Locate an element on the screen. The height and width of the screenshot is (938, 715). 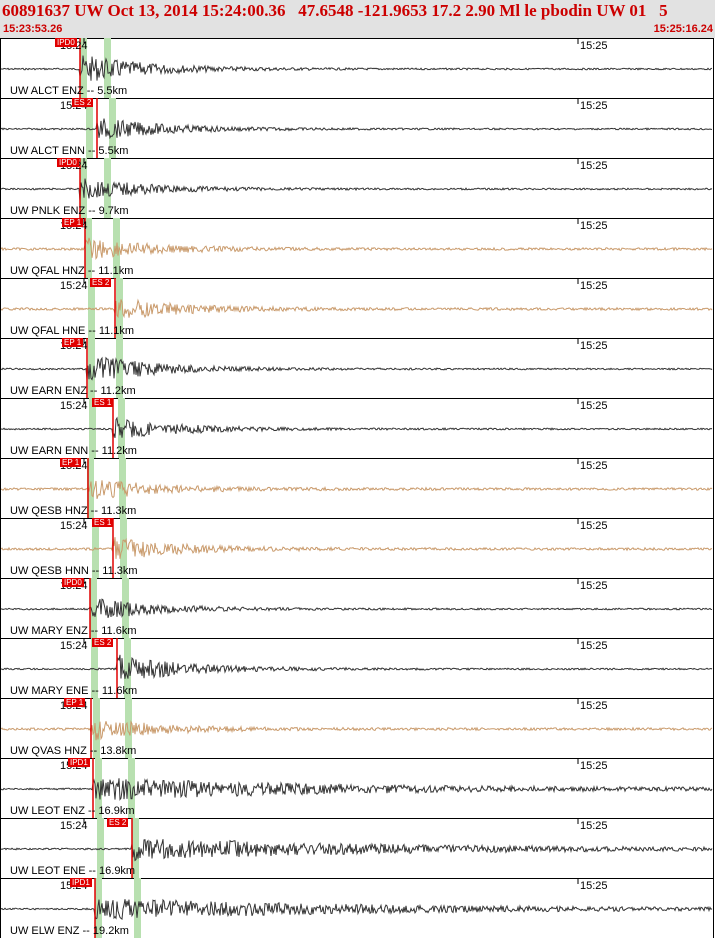
channel-label: UW EARN ENN -- 11.2km is located at coordinates (73, 451).